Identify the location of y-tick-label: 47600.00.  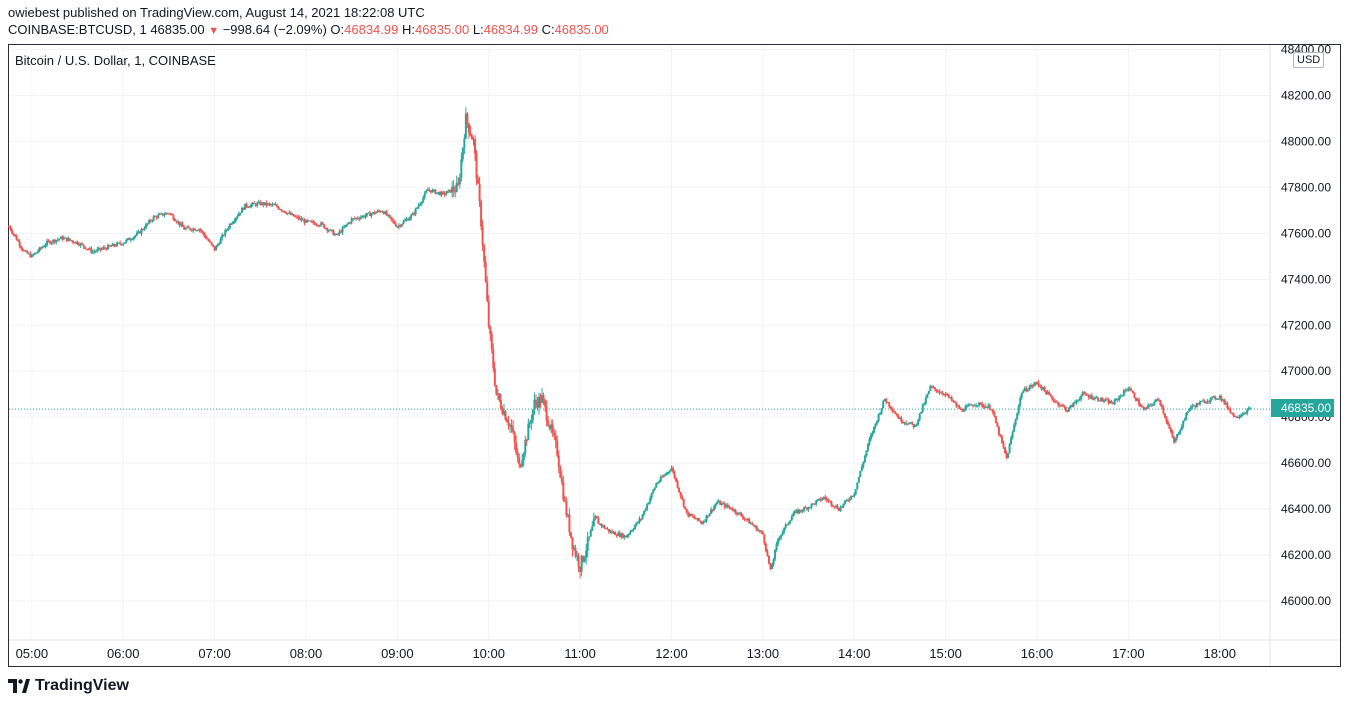
(1306, 233).